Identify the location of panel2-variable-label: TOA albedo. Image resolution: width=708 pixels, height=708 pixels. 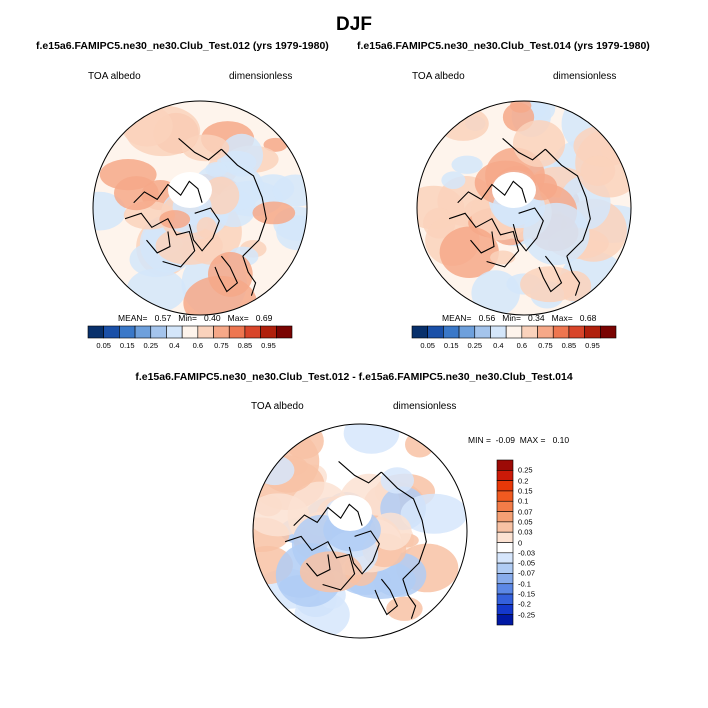
(438, 76).